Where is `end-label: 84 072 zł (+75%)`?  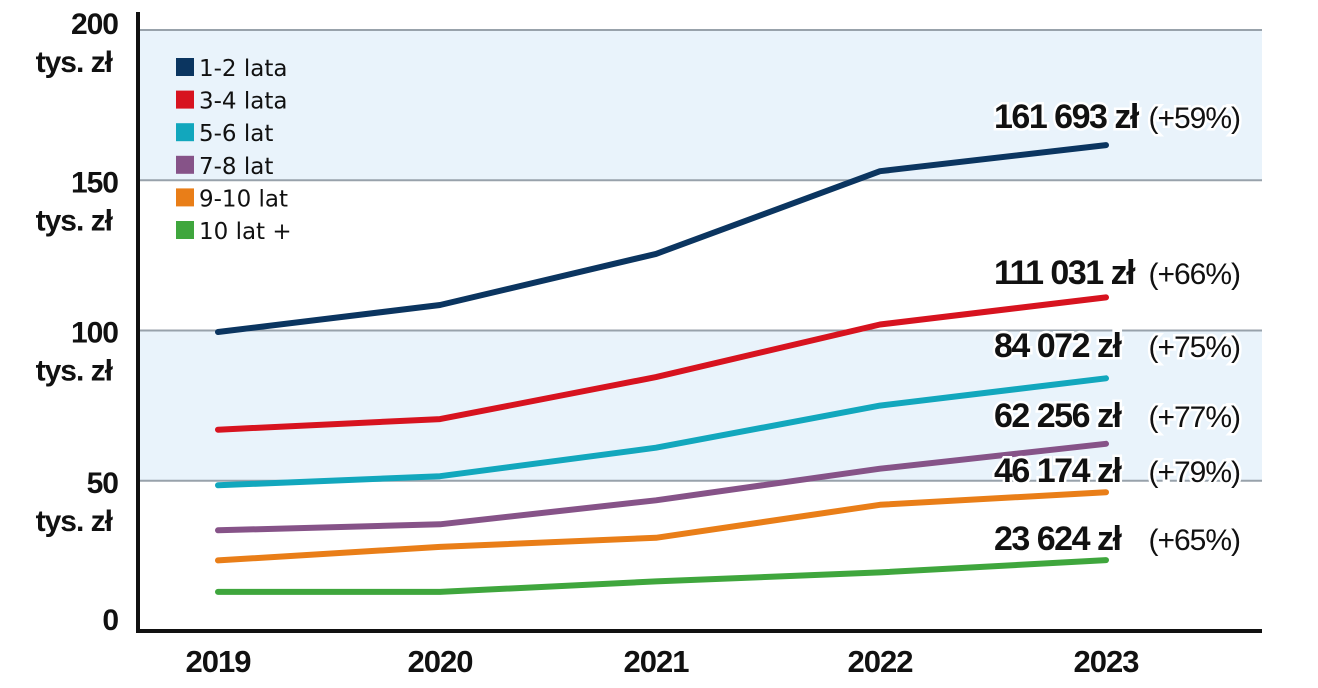 end-label: 84 072 zł (+75%) is located at coordinates (1118, 346).